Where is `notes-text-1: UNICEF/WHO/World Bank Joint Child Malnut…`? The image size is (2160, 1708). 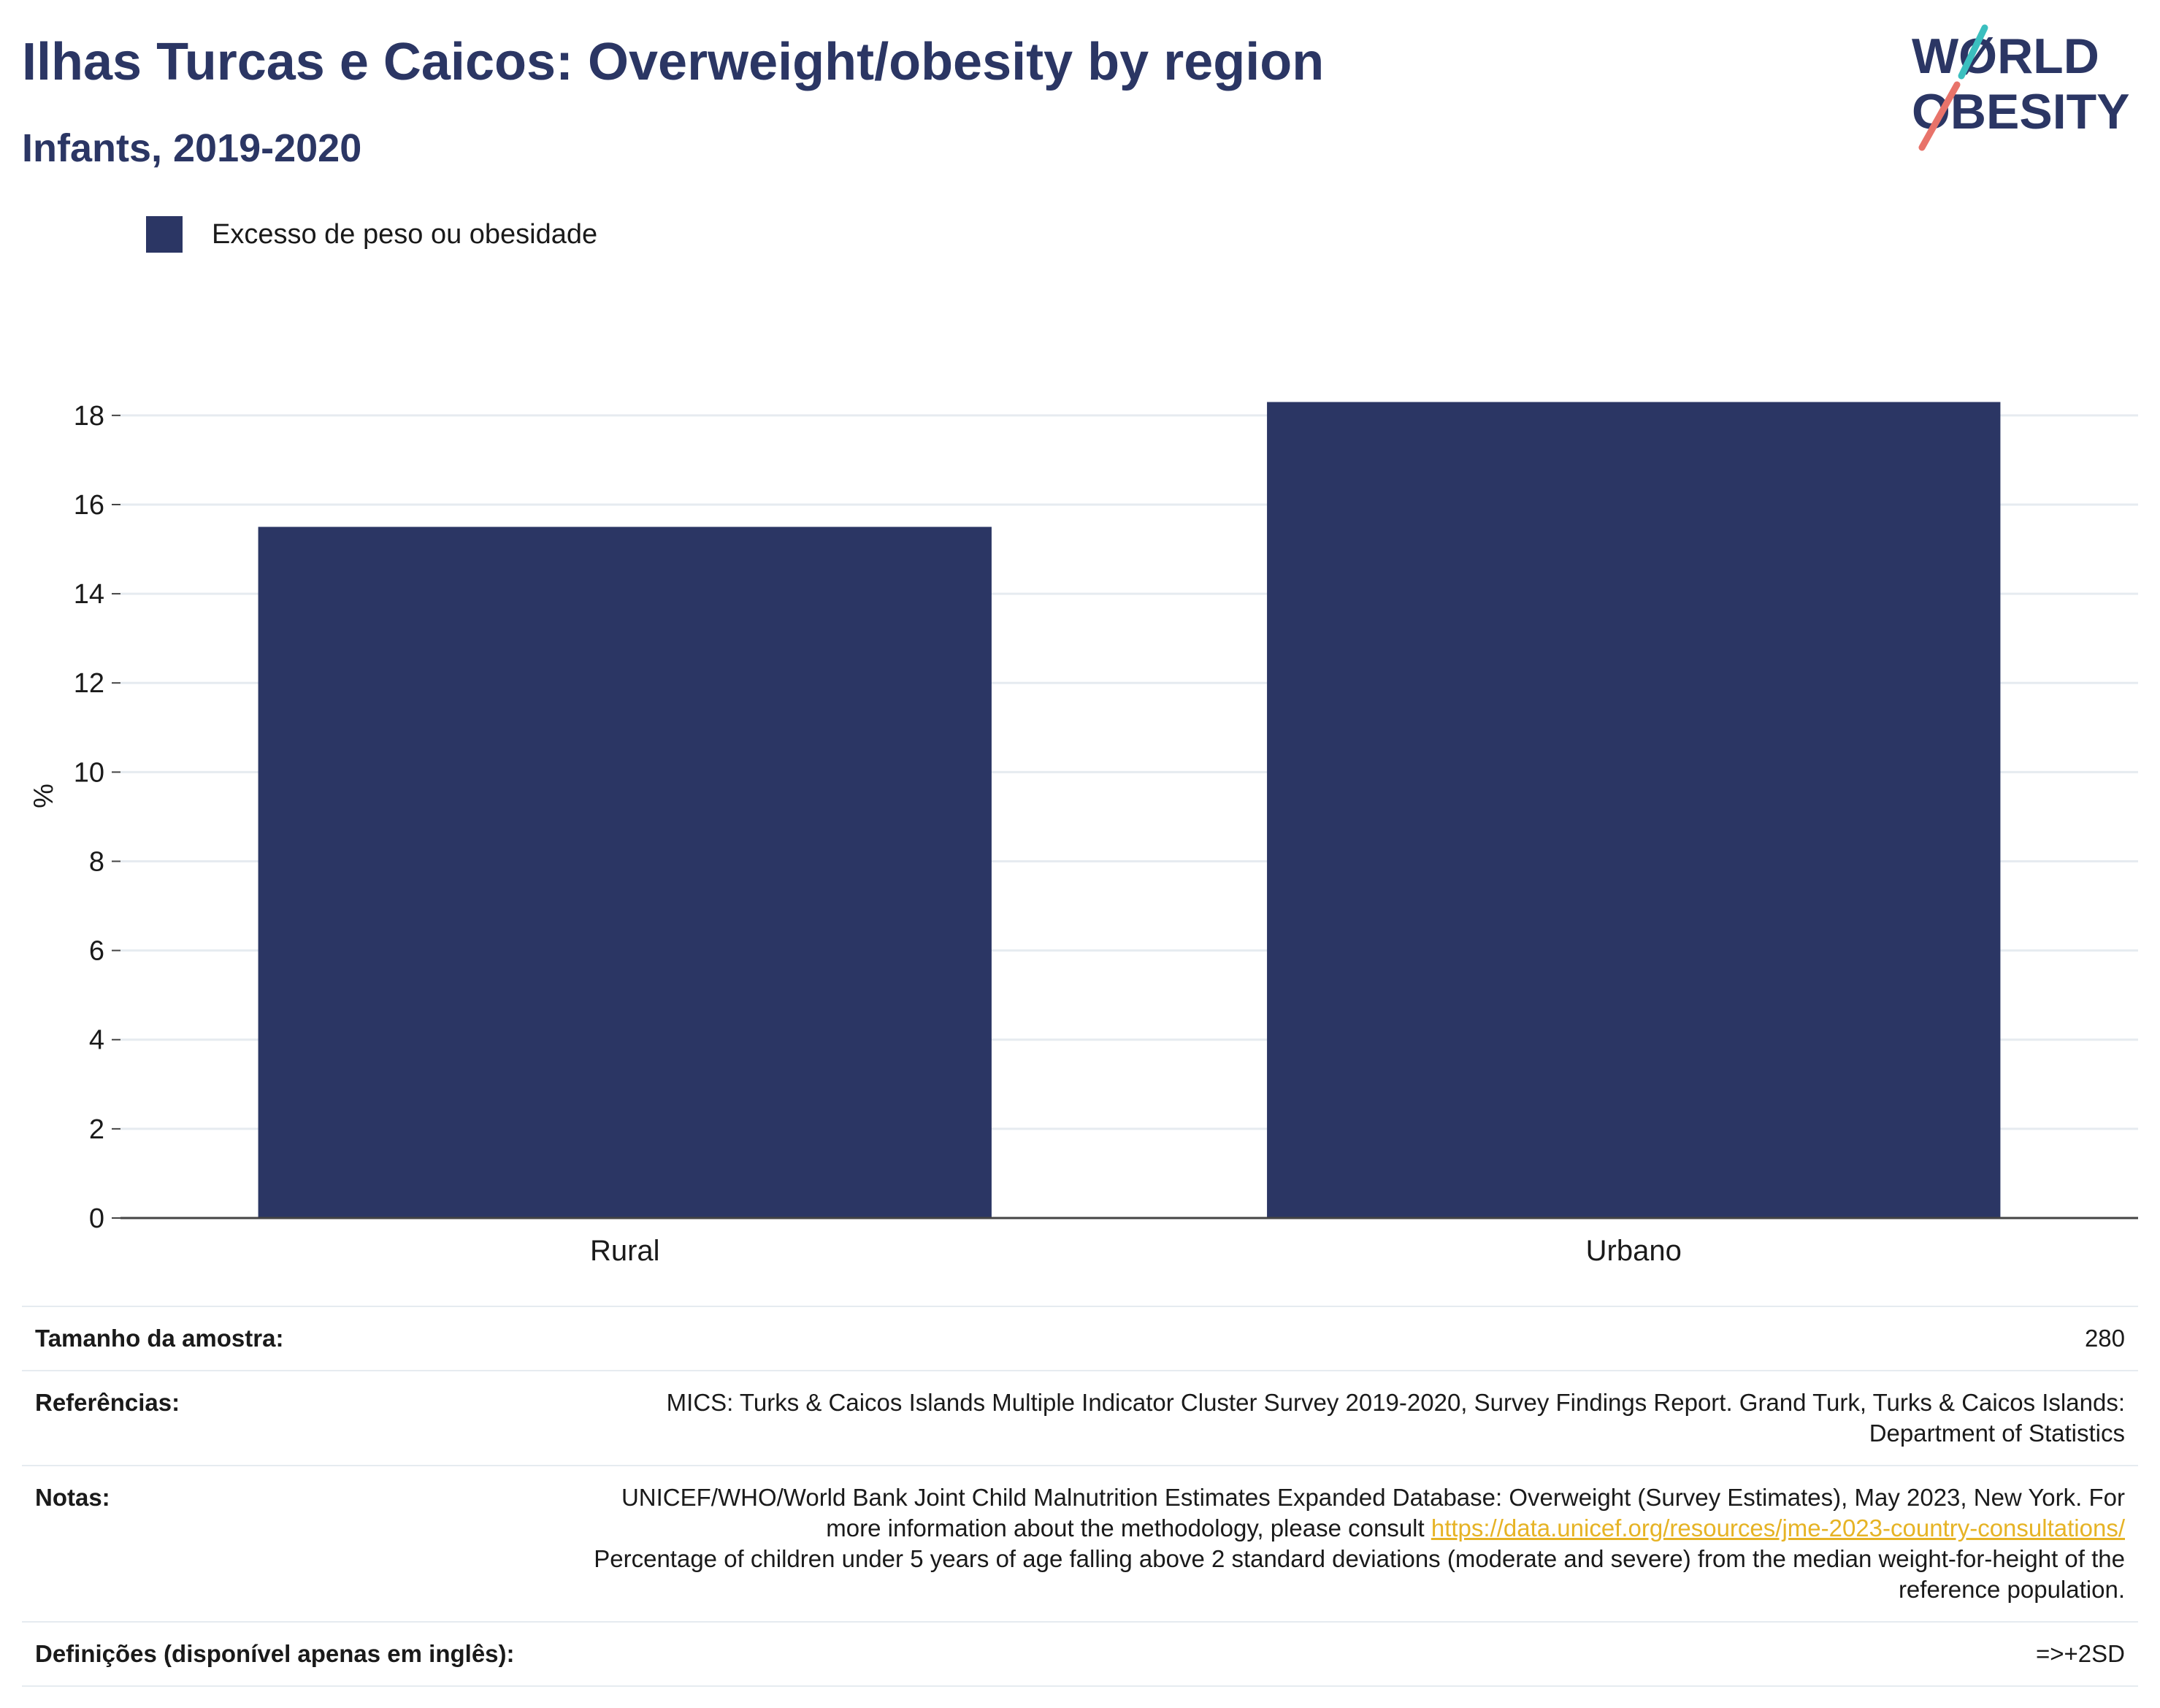
notes-text-1: UNICEF/WHO/World Bank Joint Child Malnut… is located at coordinates (1373, 1513).